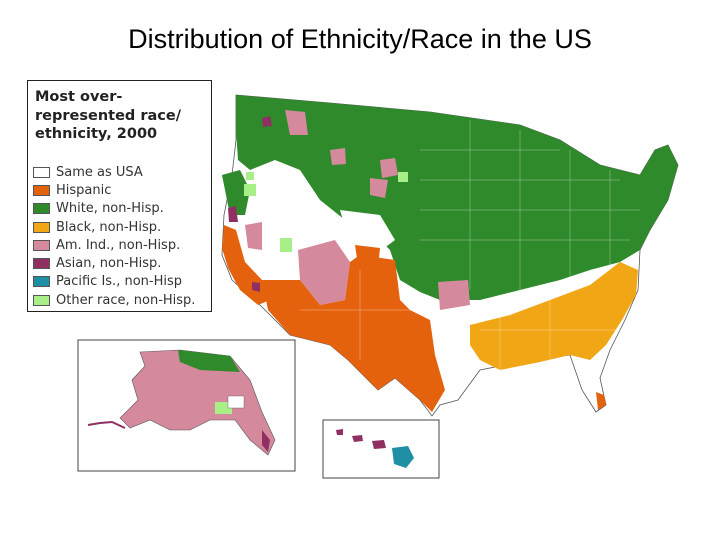  What do you see at coordinates (114, 190) in the screenshot?
I see `legend-item: Hispanic` at bounding box center [114, 190].